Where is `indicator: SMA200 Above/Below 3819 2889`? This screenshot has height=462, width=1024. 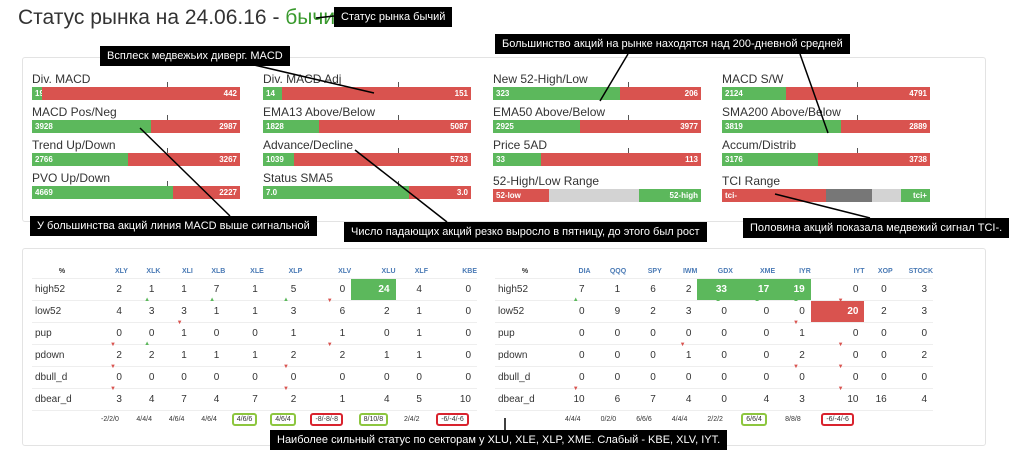
indicator: SMA200 Above/Below 3819 2889 is located at coordinates (826, 119).